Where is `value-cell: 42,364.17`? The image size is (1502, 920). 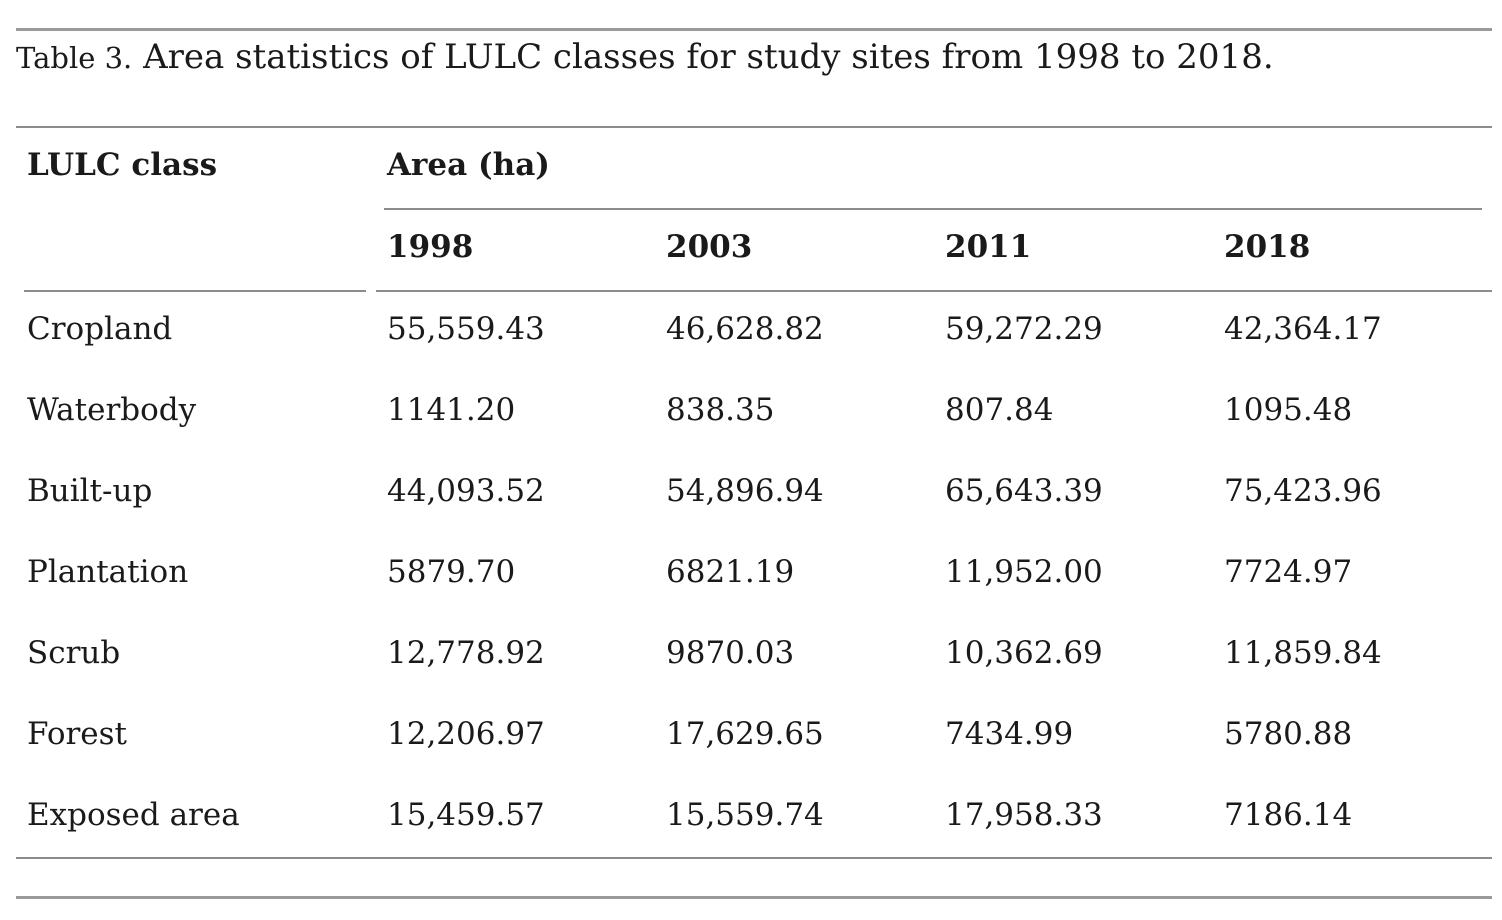 value-cell: 42,364.17 is located at coordinates (1303, 329).